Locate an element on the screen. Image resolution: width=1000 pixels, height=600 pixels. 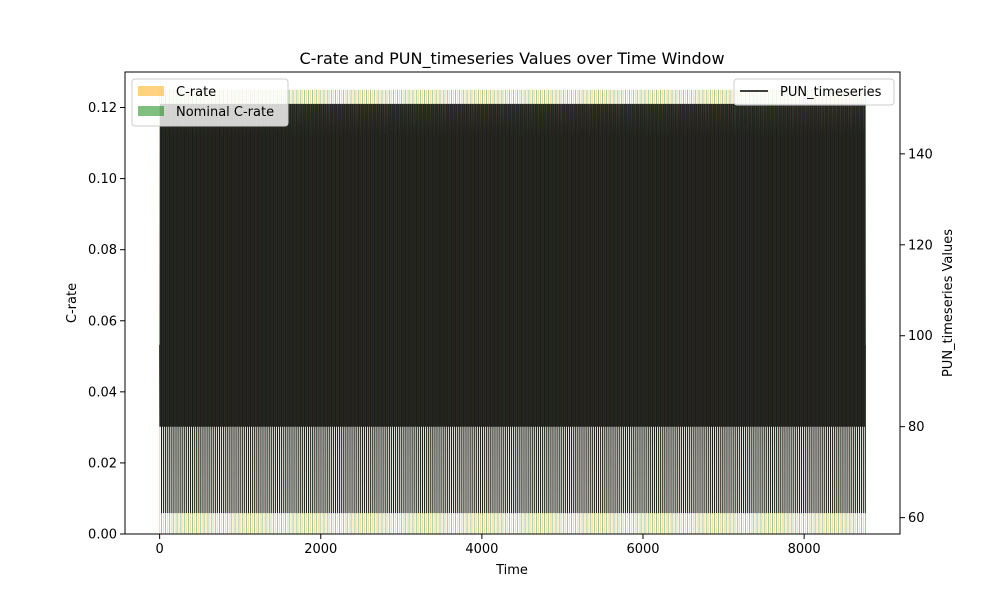
legend-label-c-rate: C-rate is located at coordinates (196, 92).